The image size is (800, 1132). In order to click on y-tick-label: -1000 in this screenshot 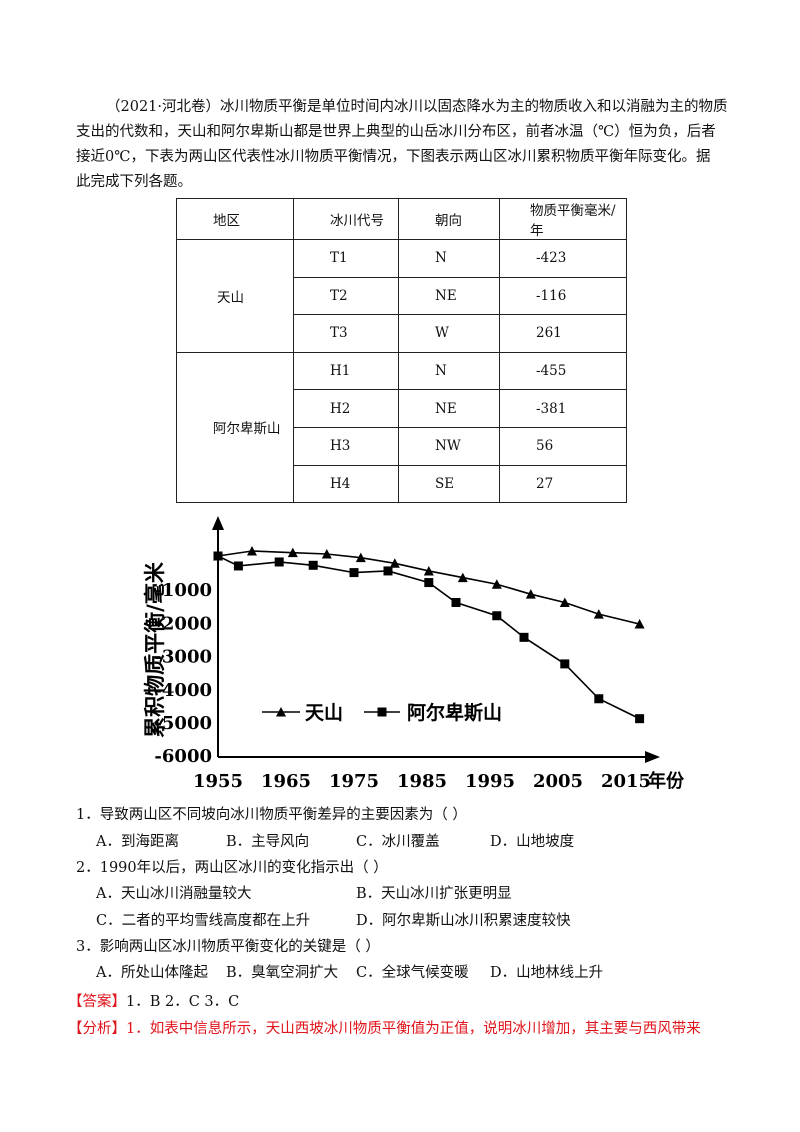, I will do `click(183, 590)`.